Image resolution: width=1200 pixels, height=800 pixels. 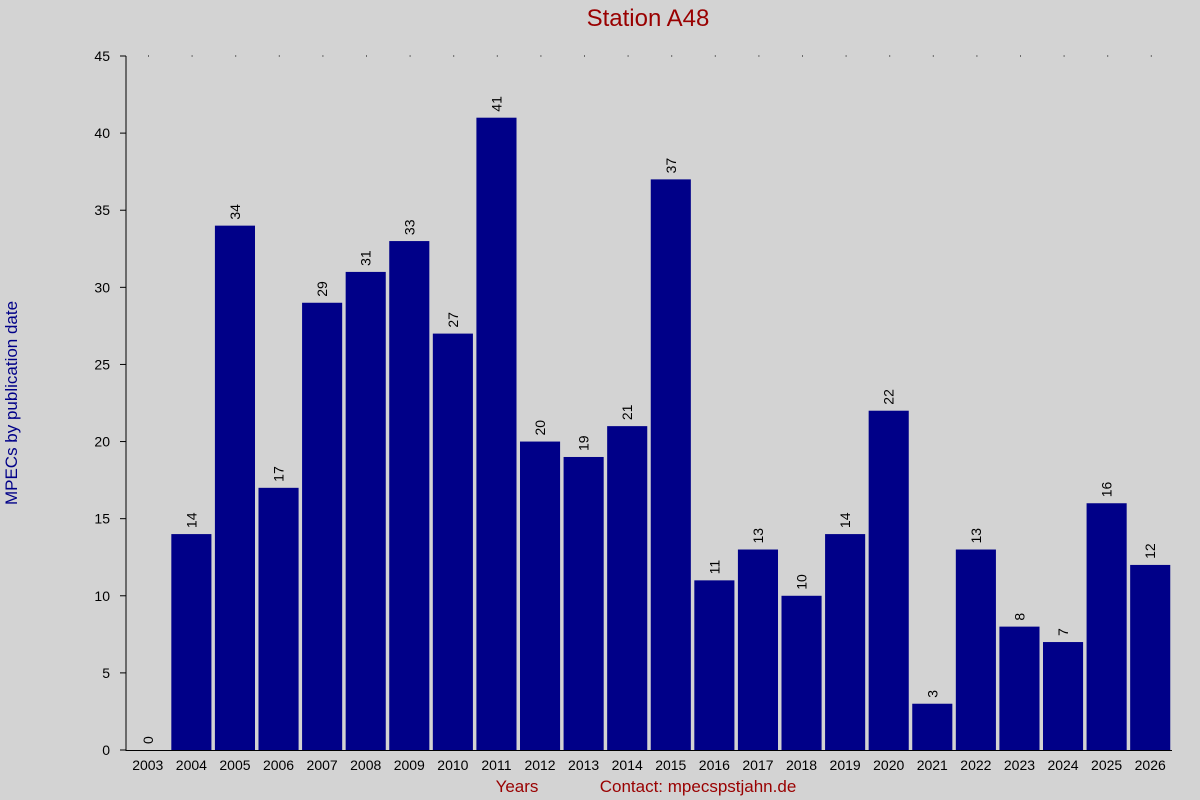 What do you see at coordinates (888, 765) in the screenshot?
I see `x-tick-label: 2020` at bounding box center [888, 765].